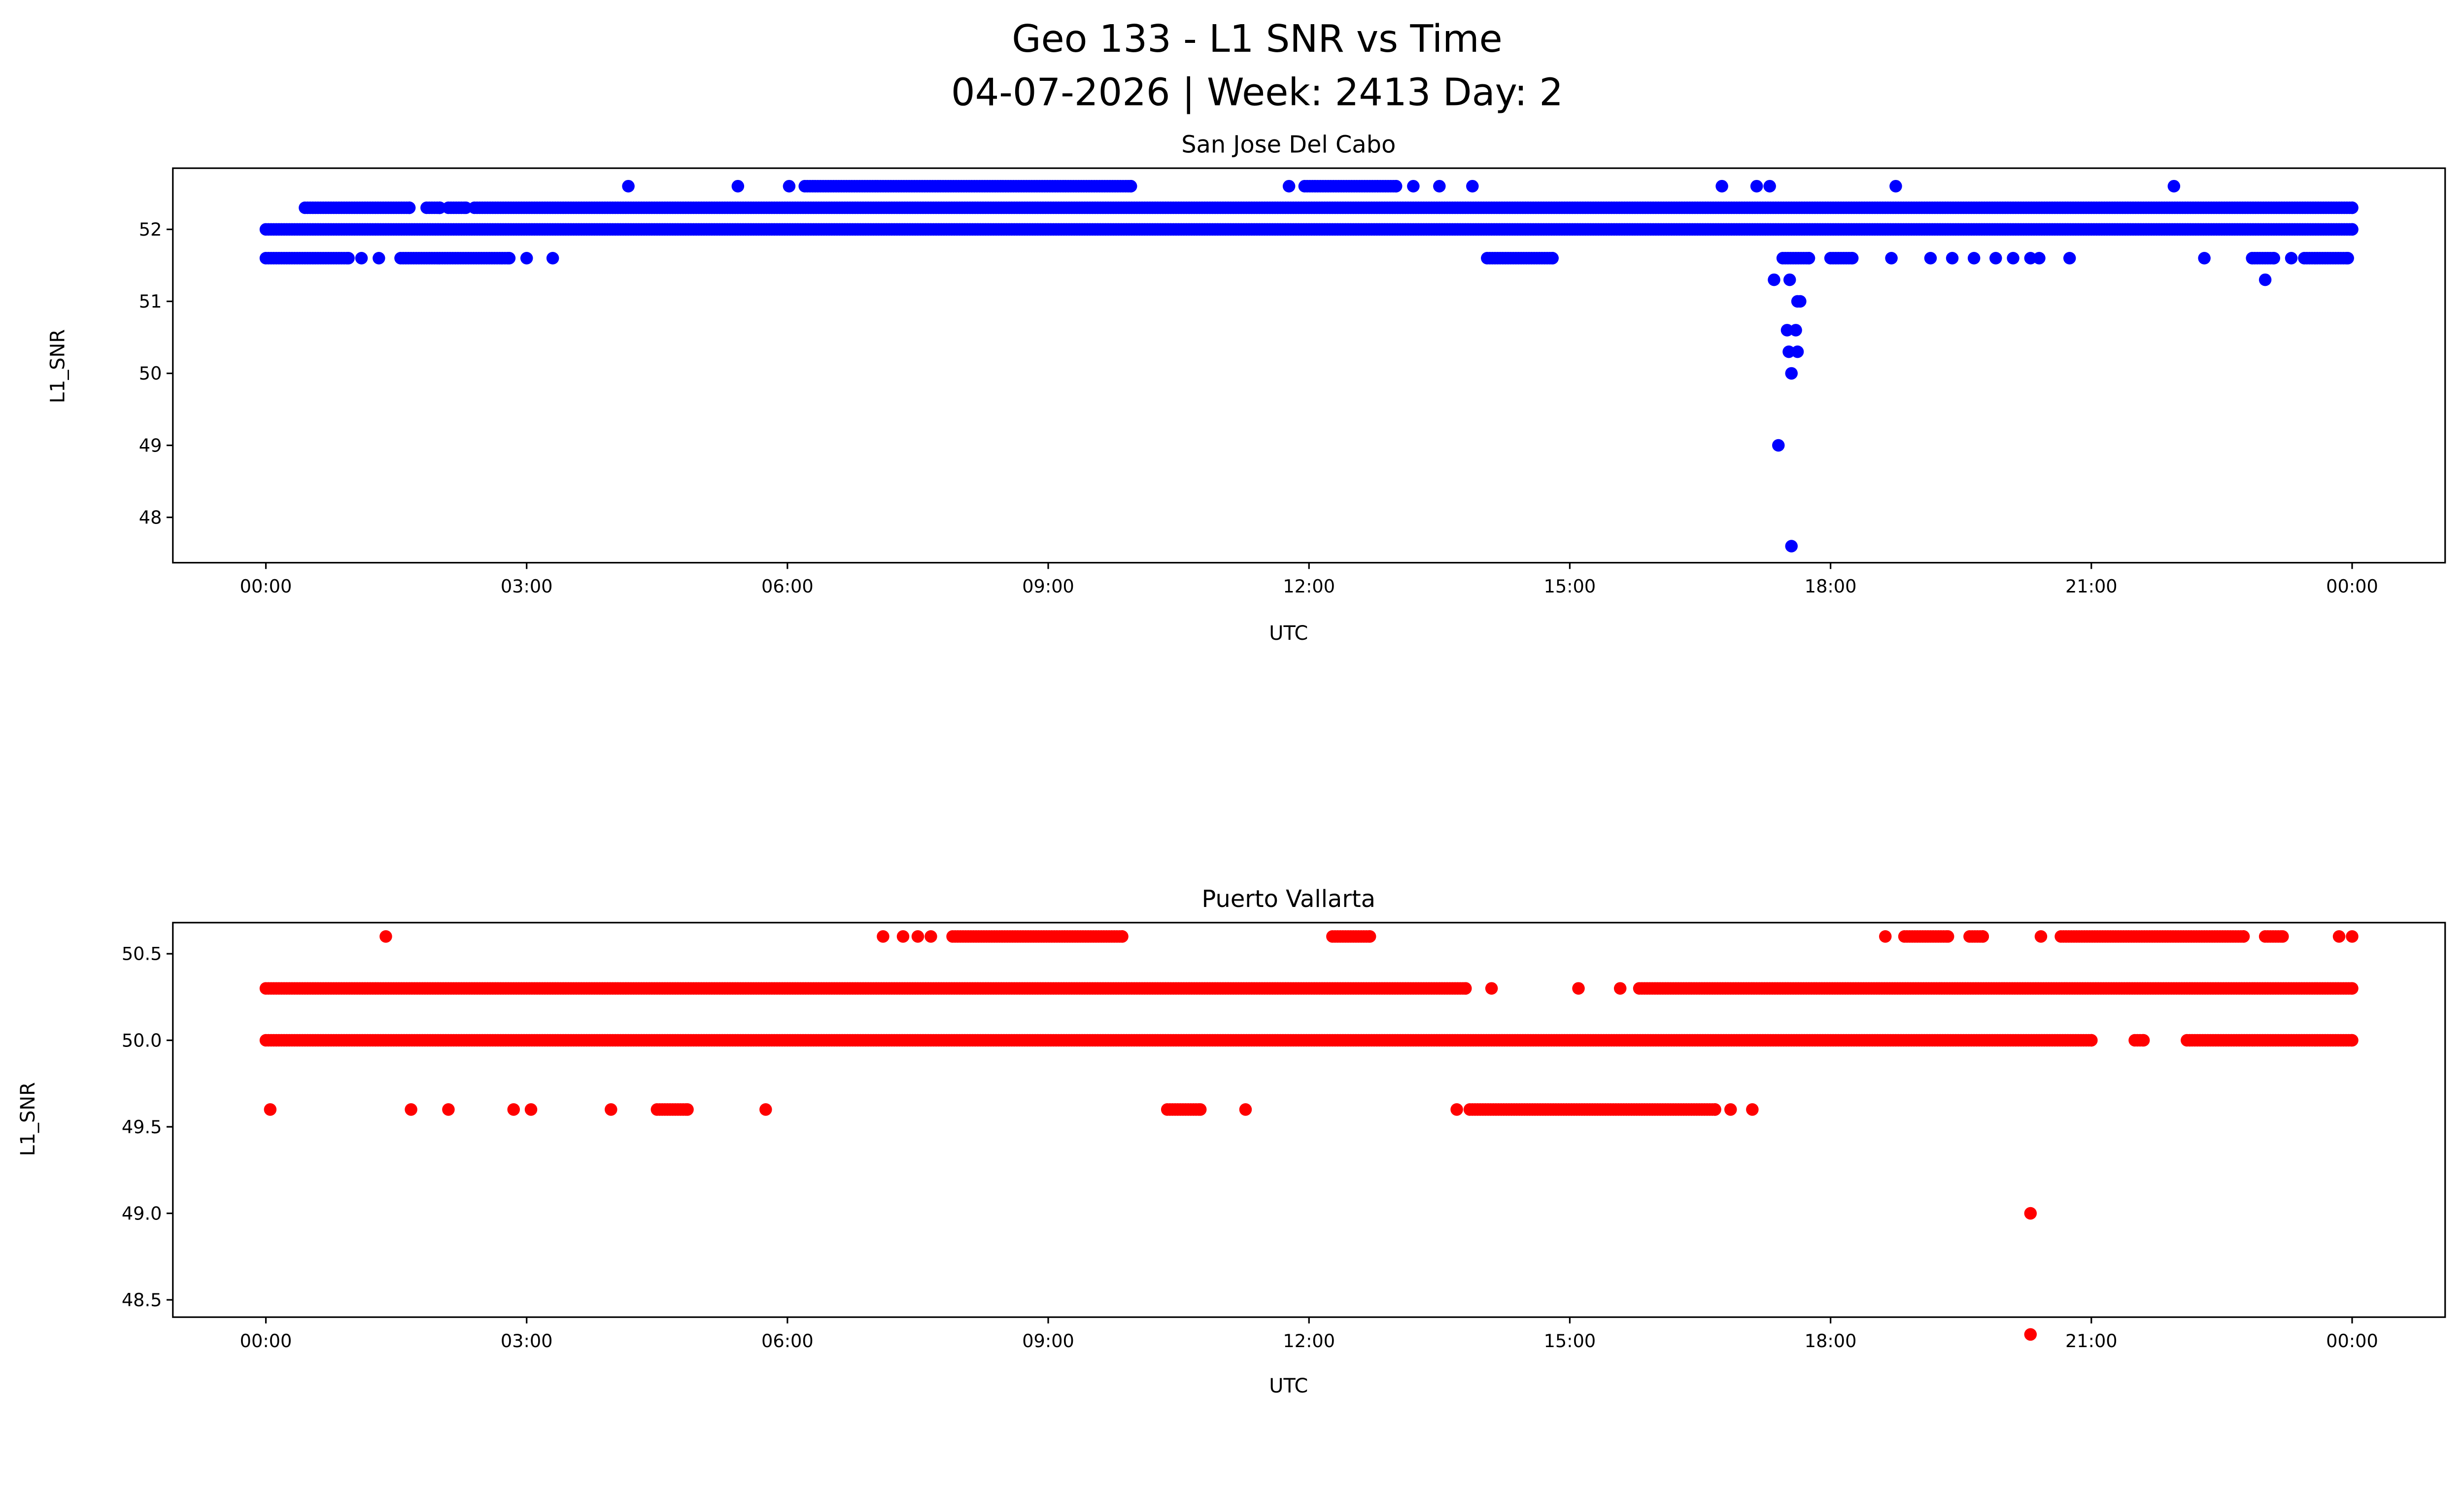  I want to click on y-tick-label: 52, so click(150, 229).